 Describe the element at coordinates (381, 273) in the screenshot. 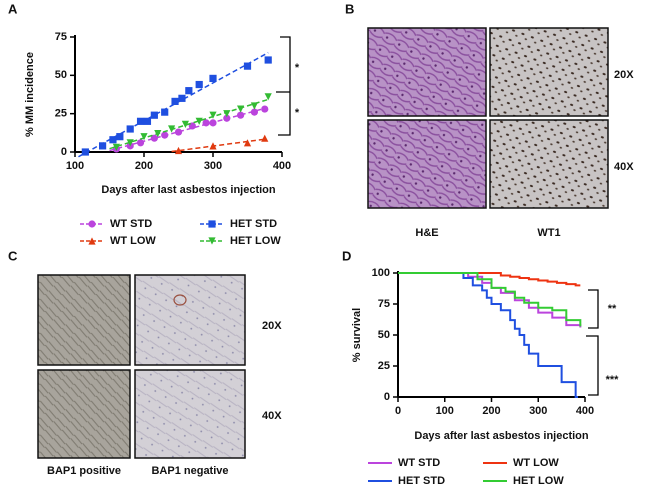

I see `y-tick-label: 100` at that location.